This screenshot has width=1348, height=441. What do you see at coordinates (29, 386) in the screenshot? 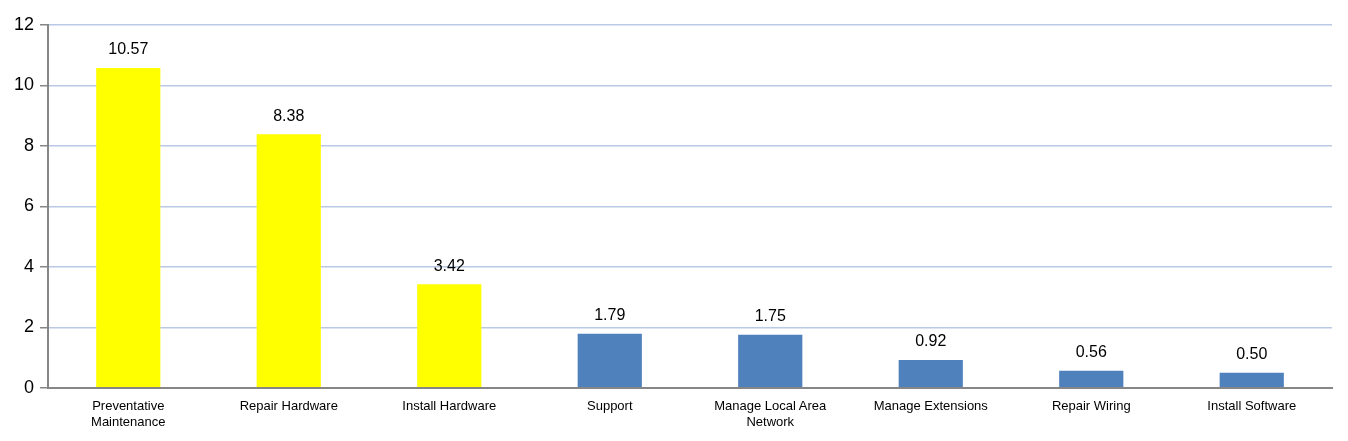
I see `y-tick-label: 0` at bounding box center [29, 386].